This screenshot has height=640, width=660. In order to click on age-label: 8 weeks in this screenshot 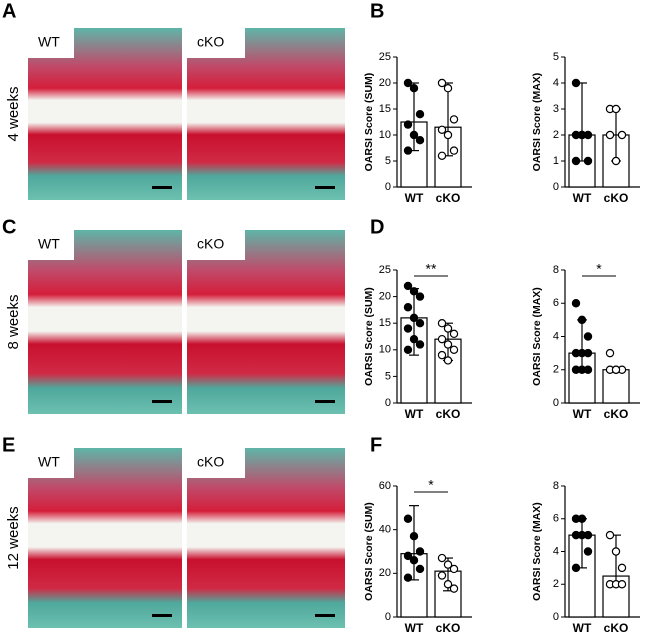, I will do `click(13, 321)`.